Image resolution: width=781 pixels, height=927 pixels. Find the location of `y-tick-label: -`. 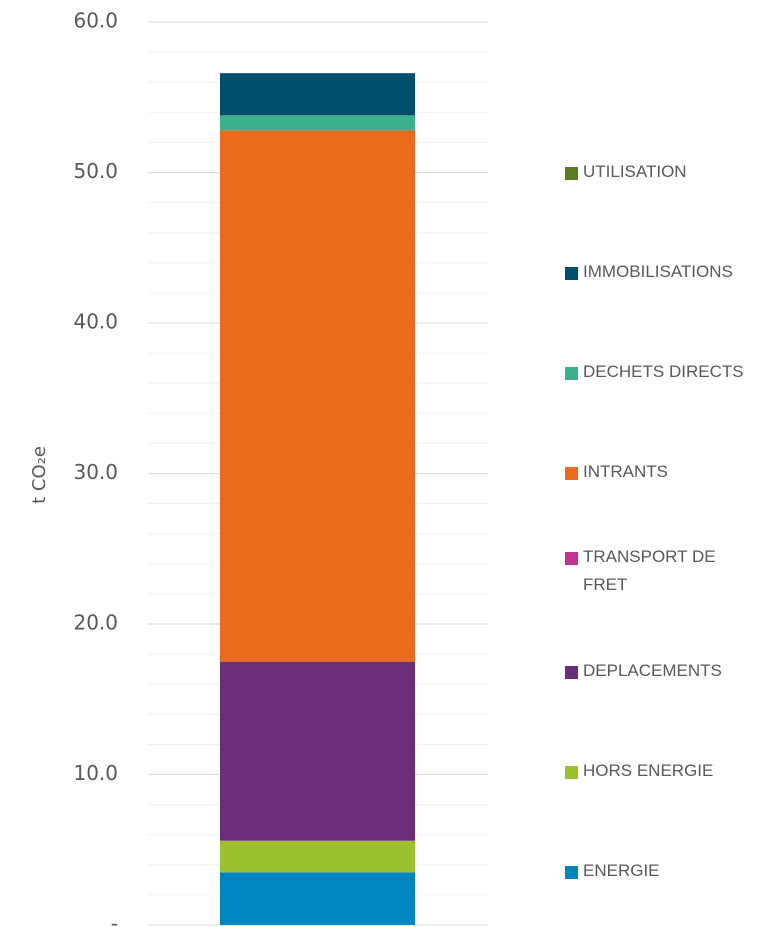

y-tick-label: - is located at coordinates (114, 919).